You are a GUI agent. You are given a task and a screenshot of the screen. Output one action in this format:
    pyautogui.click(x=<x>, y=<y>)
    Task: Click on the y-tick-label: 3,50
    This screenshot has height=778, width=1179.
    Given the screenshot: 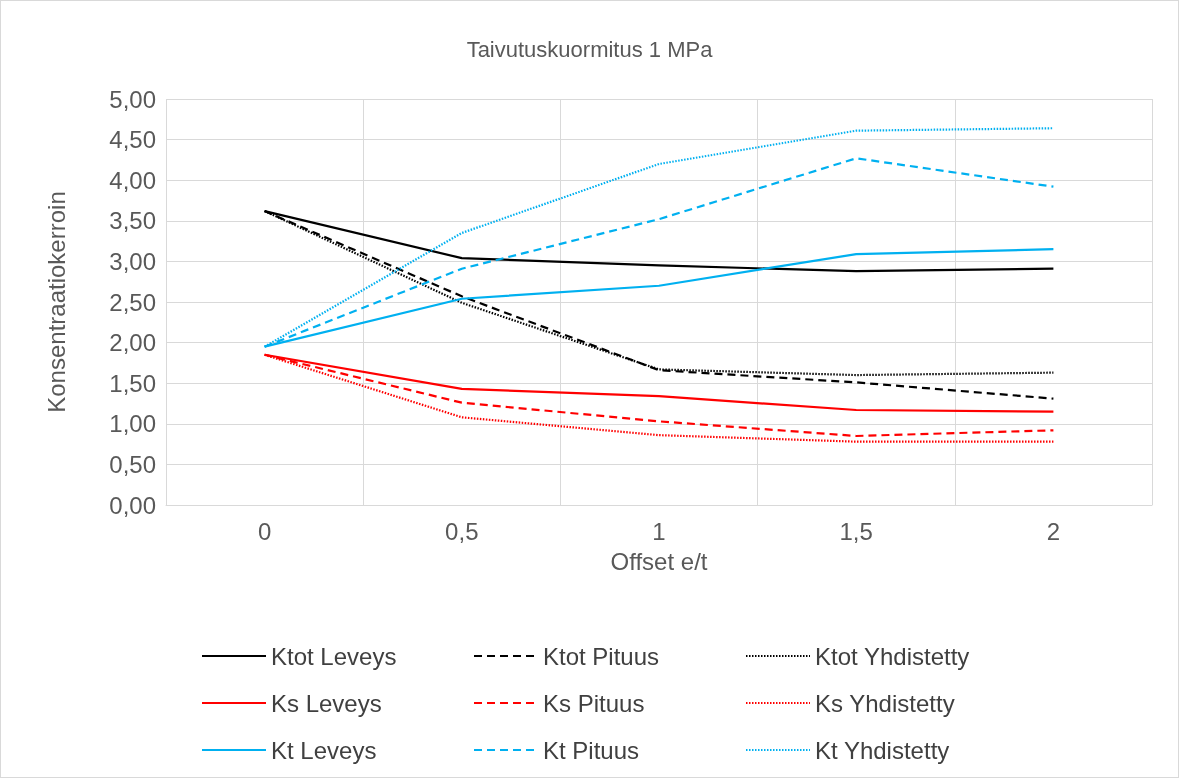 What is the action you would take?
    pyautogui.click(x=132, y=221)
    